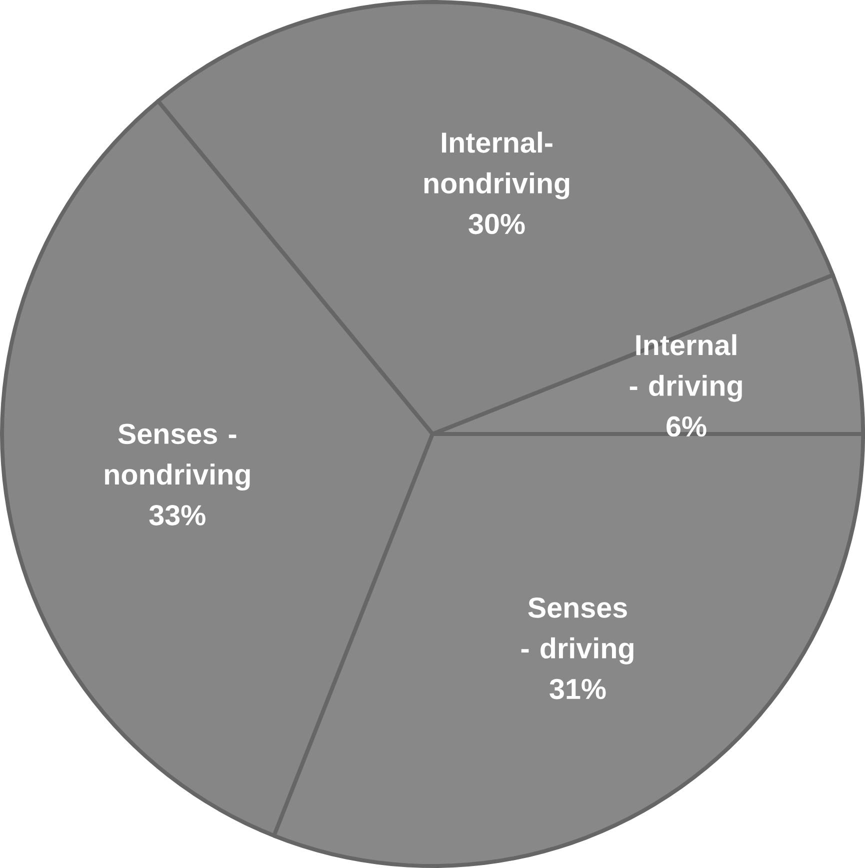 The width and height of the screenshot is (865, 868). I want to click on data-label: 6%, so click(686, 426).